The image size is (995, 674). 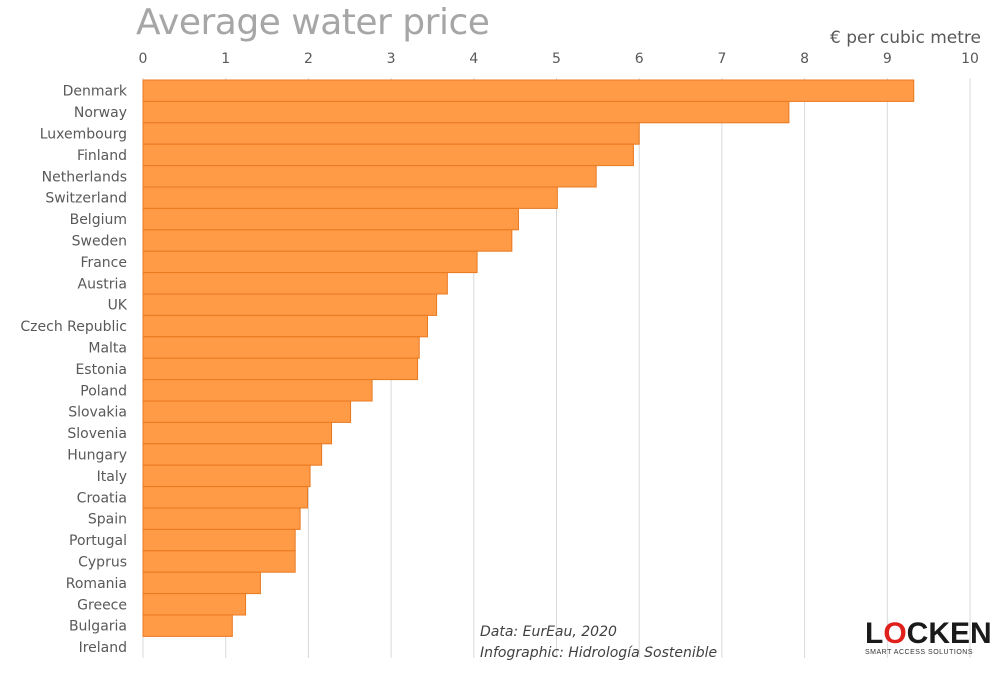 I want to click on bar-slovenia, so click(x=237, y=433).